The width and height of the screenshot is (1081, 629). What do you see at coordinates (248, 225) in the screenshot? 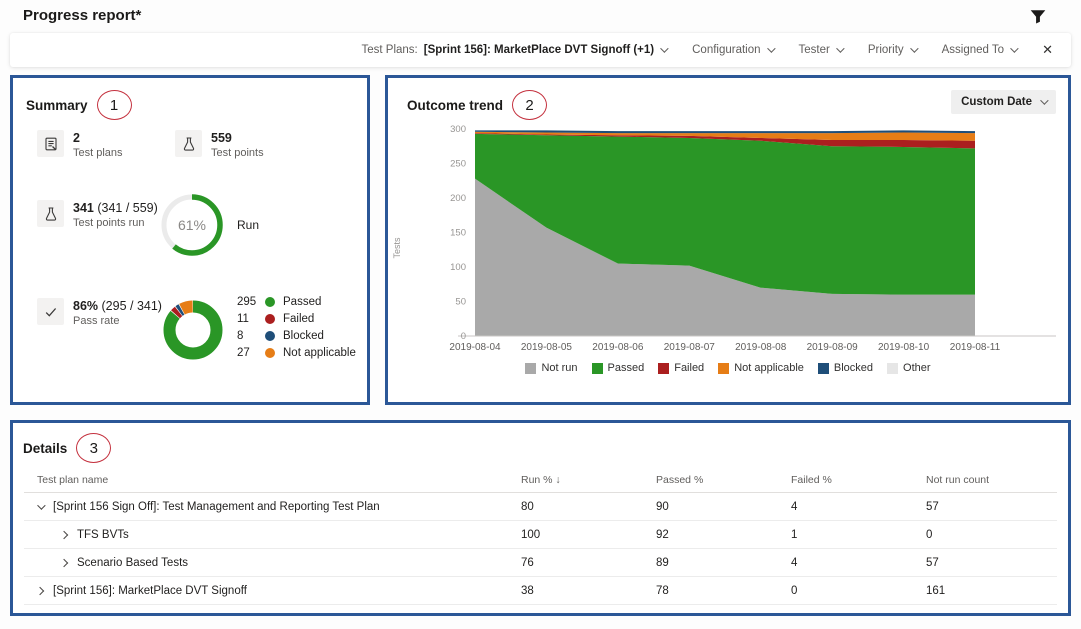
I see `run-gauge-label: Run` at bounding box center [248, 225].